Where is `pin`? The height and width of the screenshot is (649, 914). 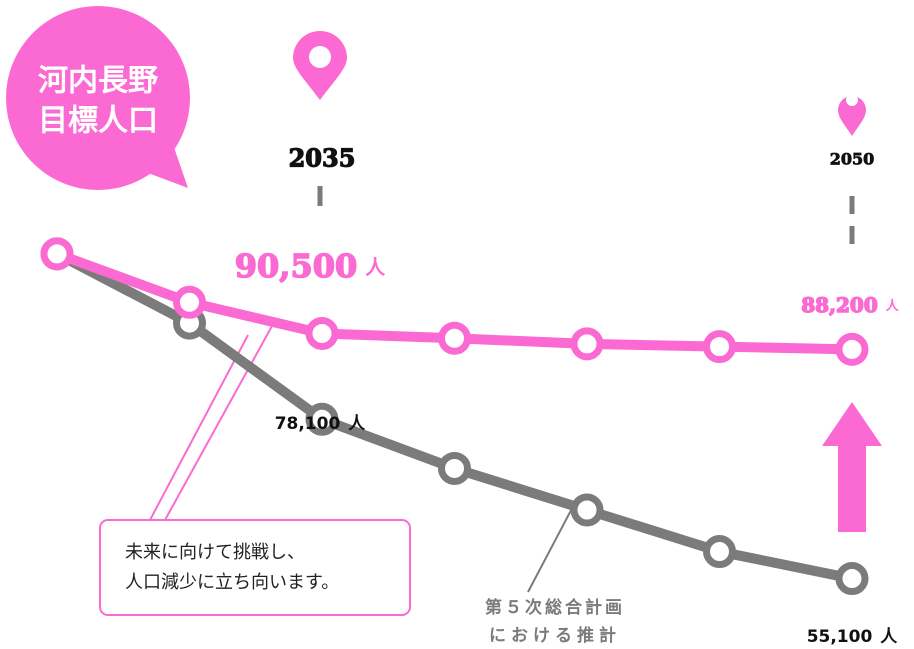
pin is located at coordinates (579, 83).